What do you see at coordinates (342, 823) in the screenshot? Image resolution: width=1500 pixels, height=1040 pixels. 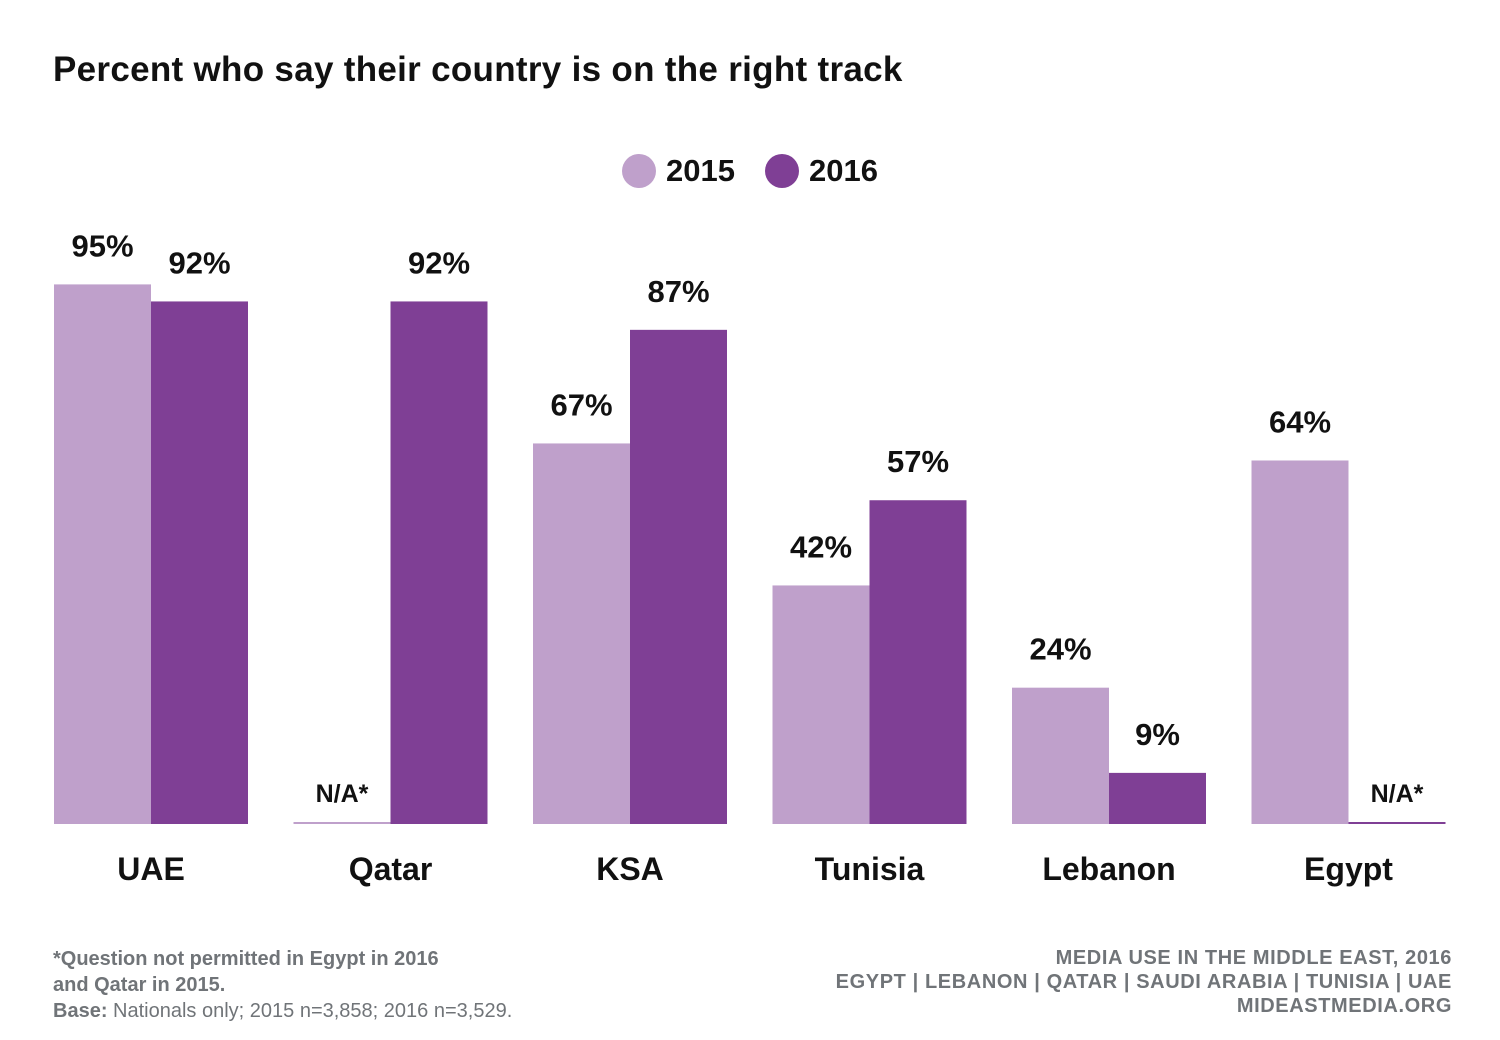 I see `bar-qatar-2015` at bounding box center [342, 823].